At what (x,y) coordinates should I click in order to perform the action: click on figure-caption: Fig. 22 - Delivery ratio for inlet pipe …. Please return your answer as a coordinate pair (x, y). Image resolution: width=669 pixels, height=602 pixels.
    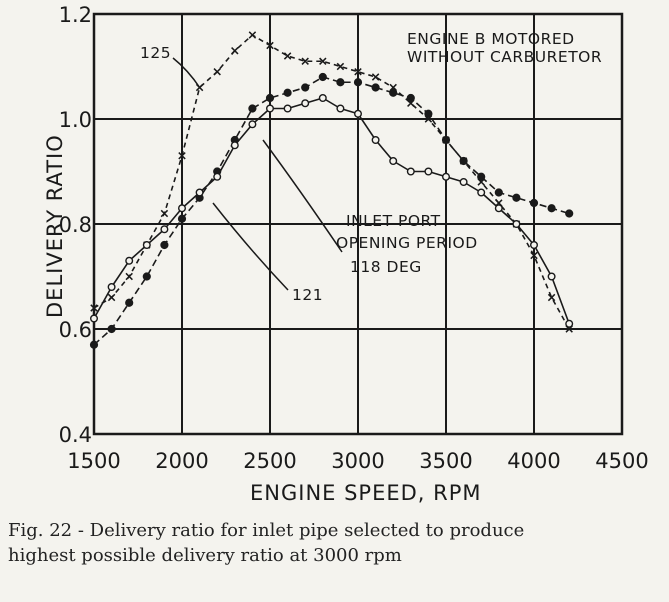
    Looking at the image, I should click on (335, 543).